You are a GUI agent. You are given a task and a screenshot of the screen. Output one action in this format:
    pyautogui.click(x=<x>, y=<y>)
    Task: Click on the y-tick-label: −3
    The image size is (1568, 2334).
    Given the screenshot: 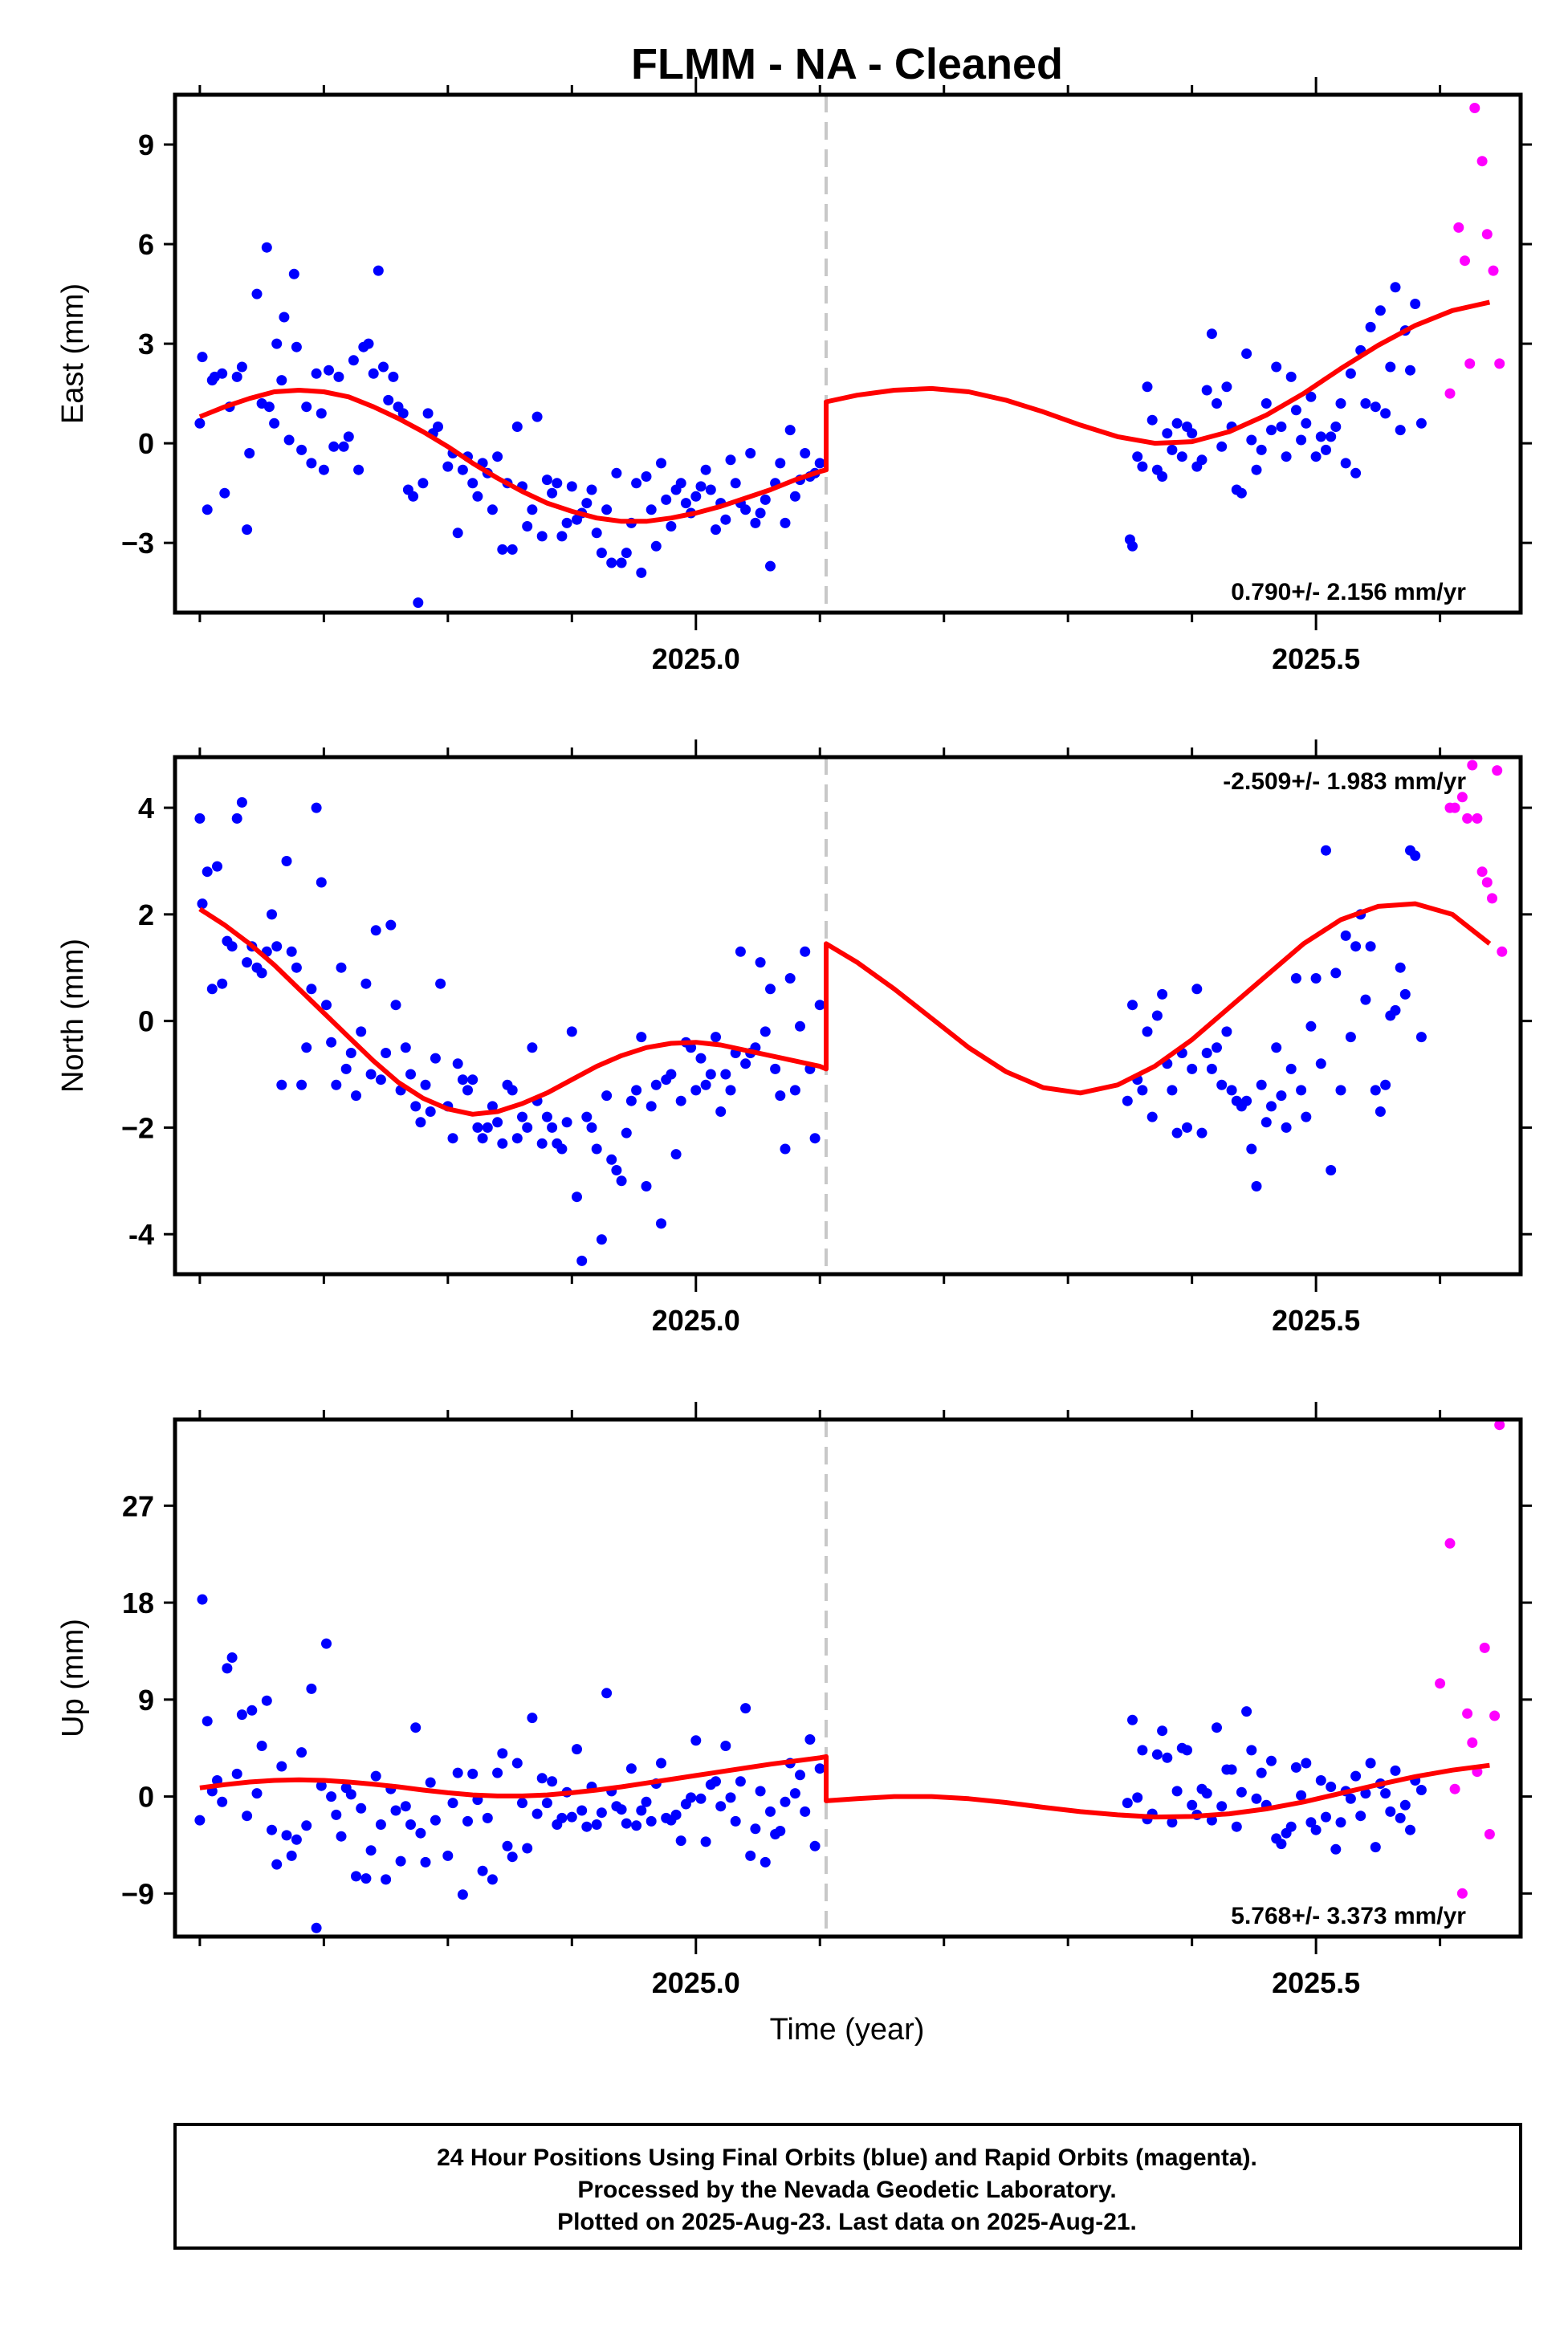 What is the action you would take?
    pyautogui.click(x=137, y=543)
    